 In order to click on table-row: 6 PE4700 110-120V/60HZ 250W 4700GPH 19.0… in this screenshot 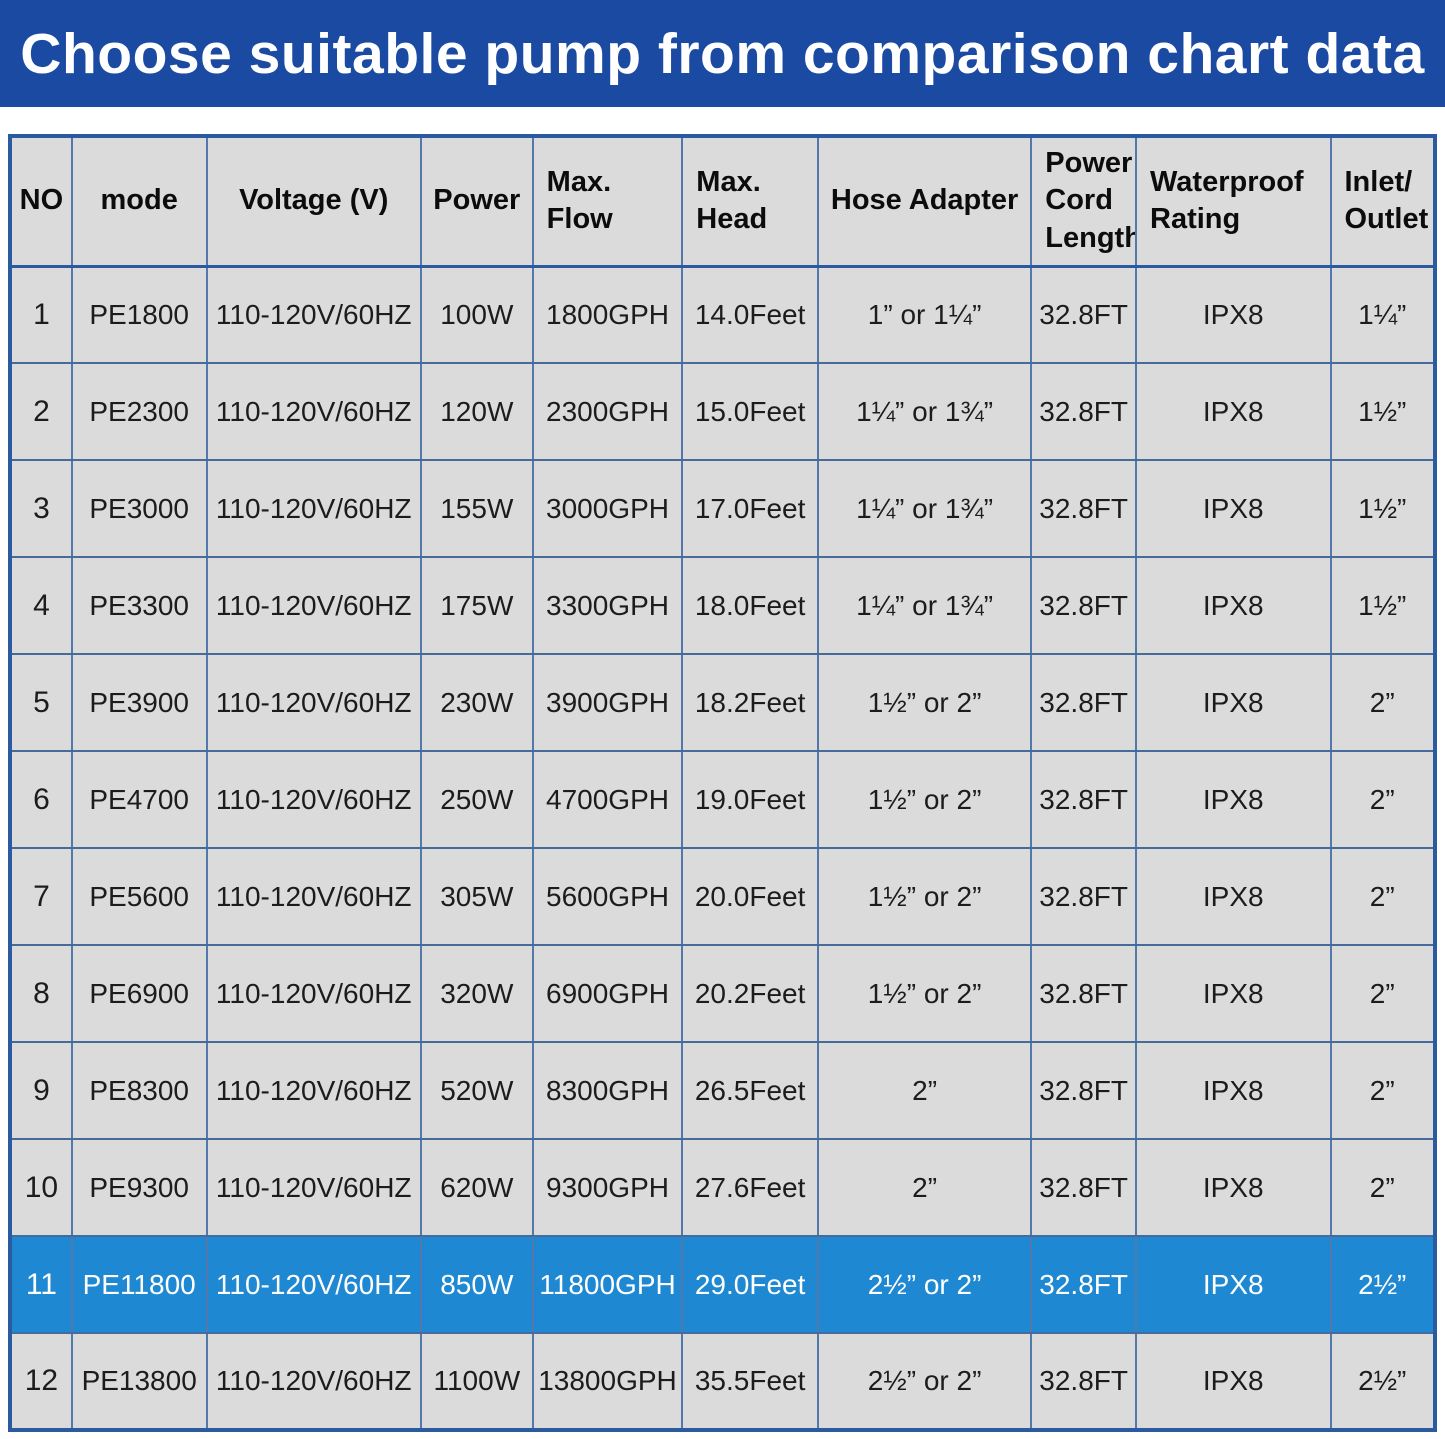, I will do `click(722, 799)`.